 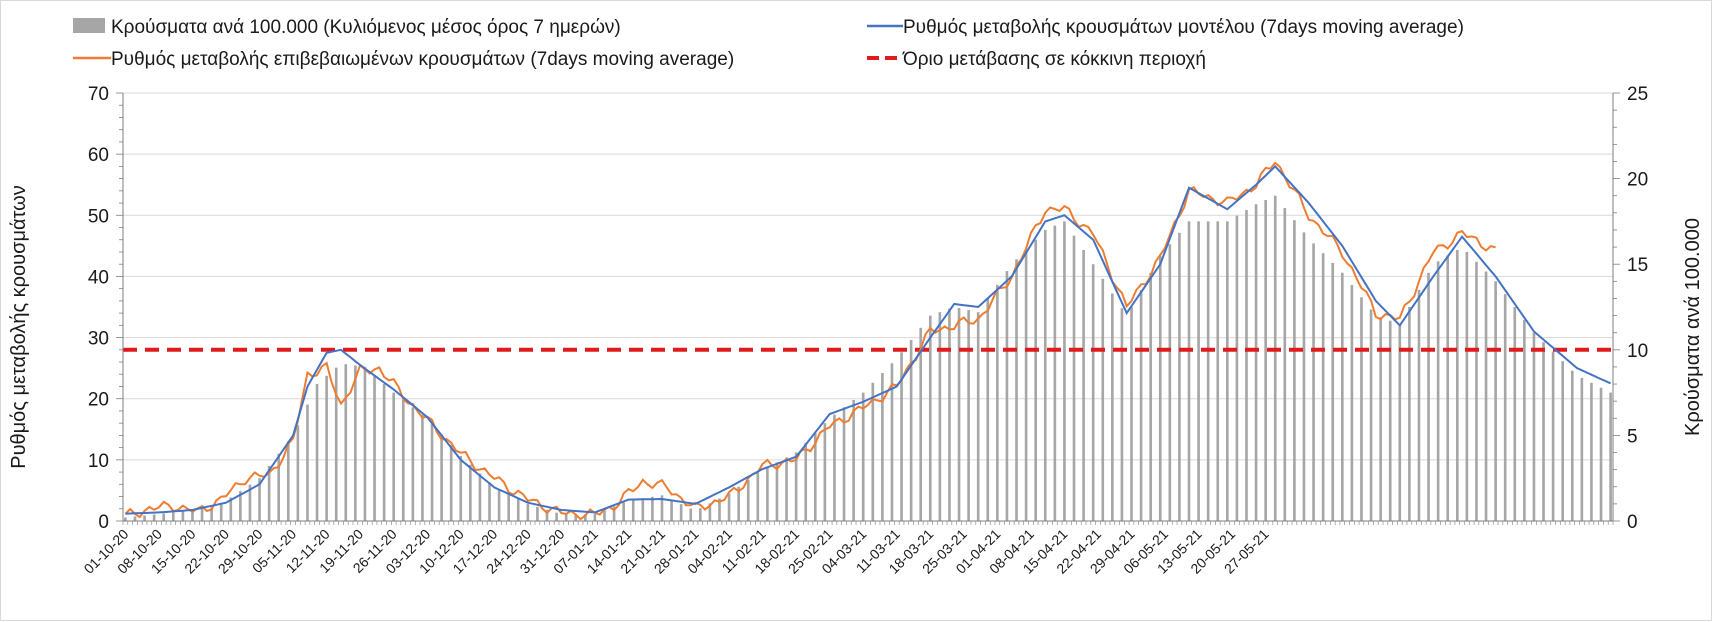 I want to click on y-left-tick-label: 10, so click(x=98, y=461).